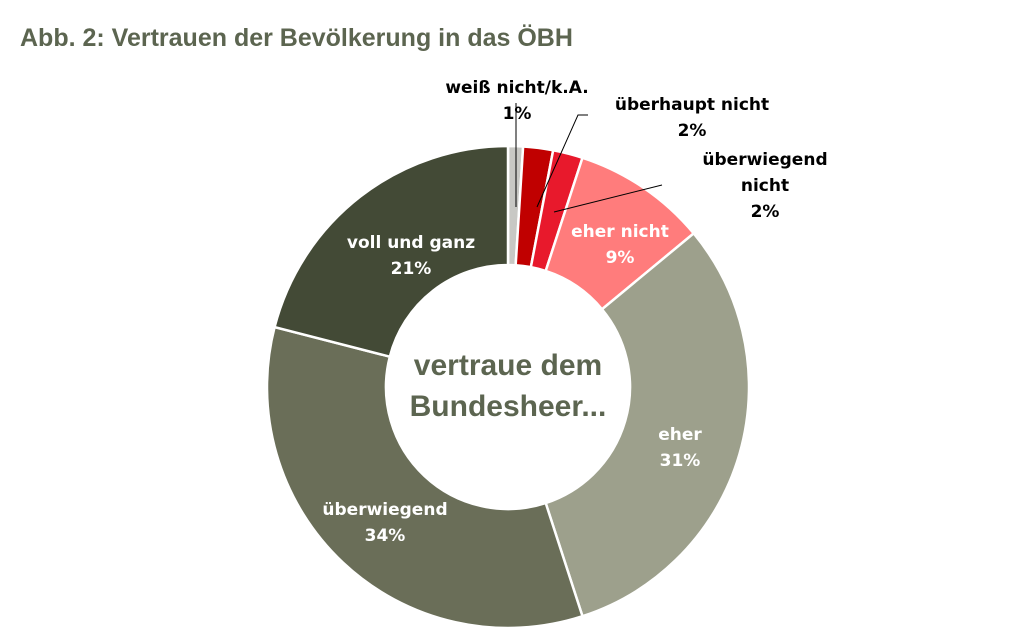 This screenshot has width=1022, height=644. Describe the element at coordinates (517, 114) in the screenshot. I see `slice-value-weiss-nicht-k-a: 1%` at that location.